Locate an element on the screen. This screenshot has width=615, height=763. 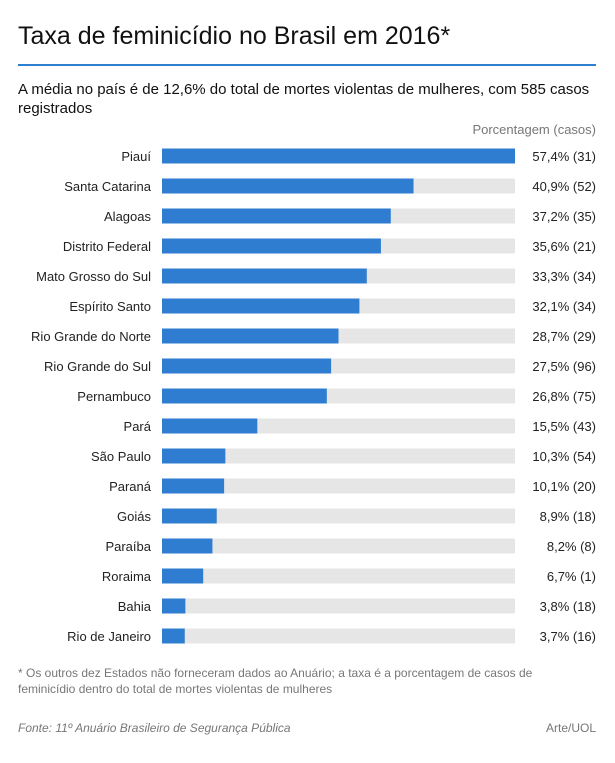
category-label: Espírito Santo is located at coordinates (110, 306).